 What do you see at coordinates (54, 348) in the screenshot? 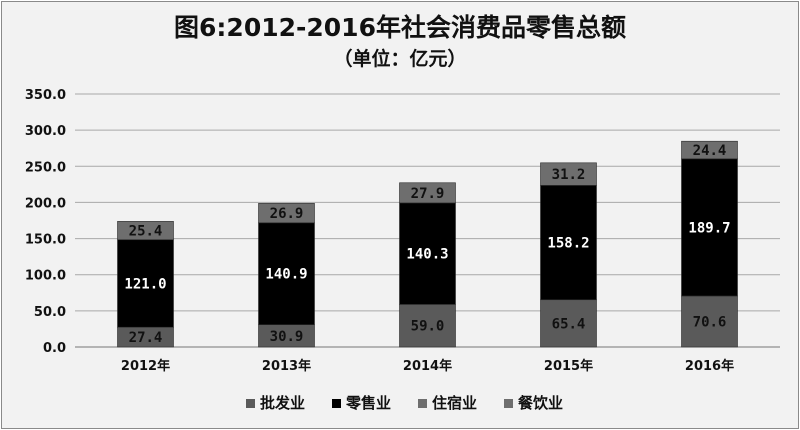
I see `y-tick-label: 0.0` at bounding box center [54, 348].